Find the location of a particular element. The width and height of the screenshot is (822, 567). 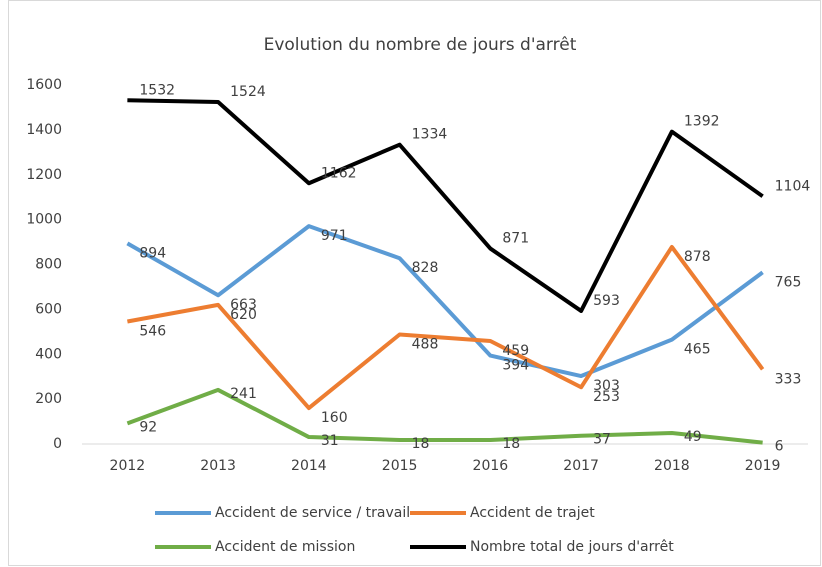

x-tick-label: 2018 is located at coordinates (672, 466).